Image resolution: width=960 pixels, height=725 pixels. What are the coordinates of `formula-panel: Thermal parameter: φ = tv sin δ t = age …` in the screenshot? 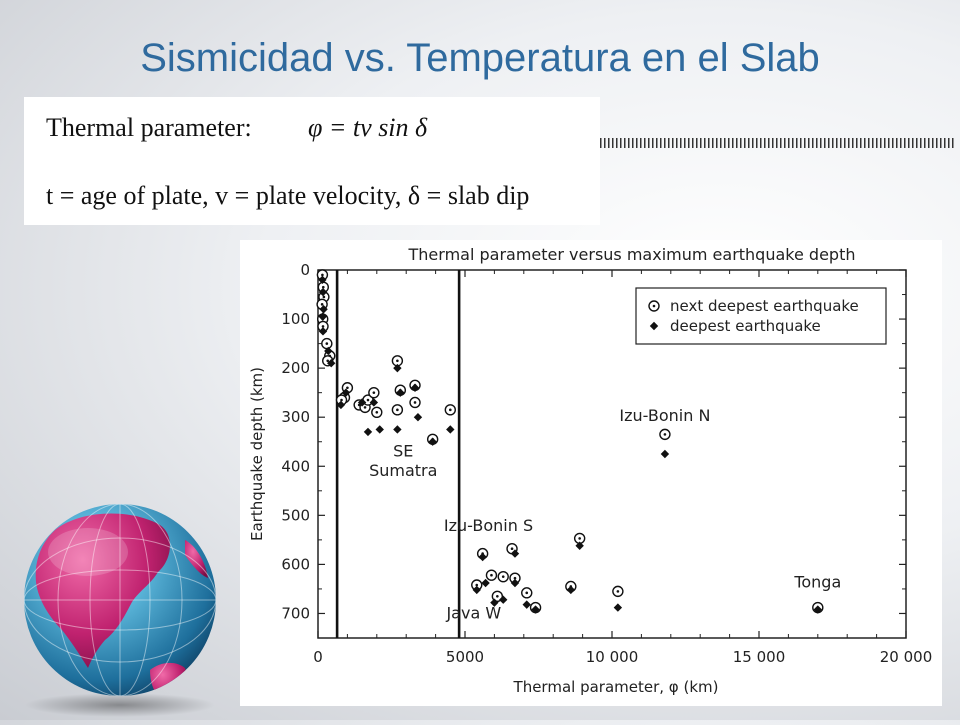 It's located at (312, 161).